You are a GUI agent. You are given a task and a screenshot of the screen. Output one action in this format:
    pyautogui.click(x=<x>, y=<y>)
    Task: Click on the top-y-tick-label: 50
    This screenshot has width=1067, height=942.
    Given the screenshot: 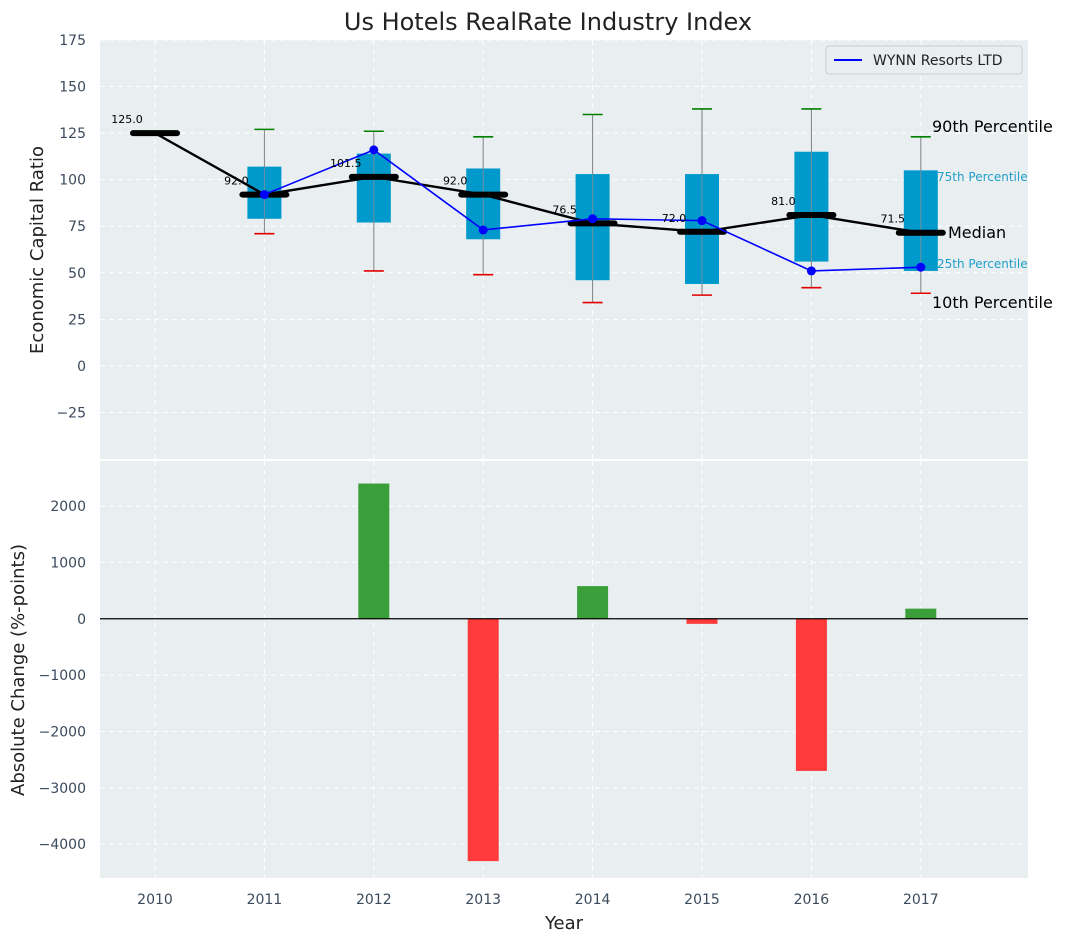 What is the action you would take?
    pyautogui.click(x=77, y=274)
    